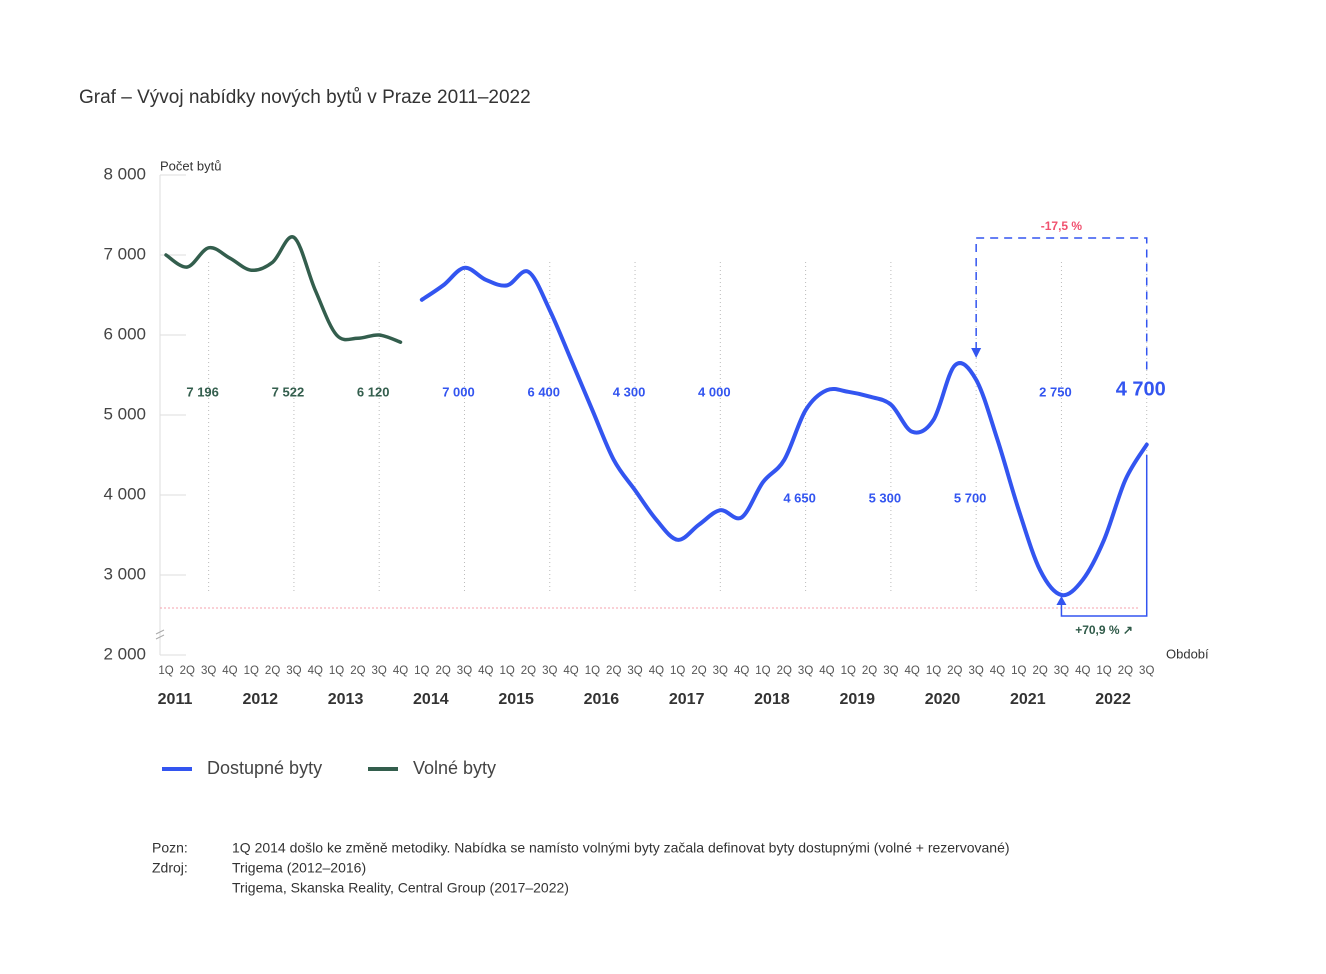  Describe the element at coordinates (714, 391) in the screenshot. I see `data-label: 4 000` at that location.